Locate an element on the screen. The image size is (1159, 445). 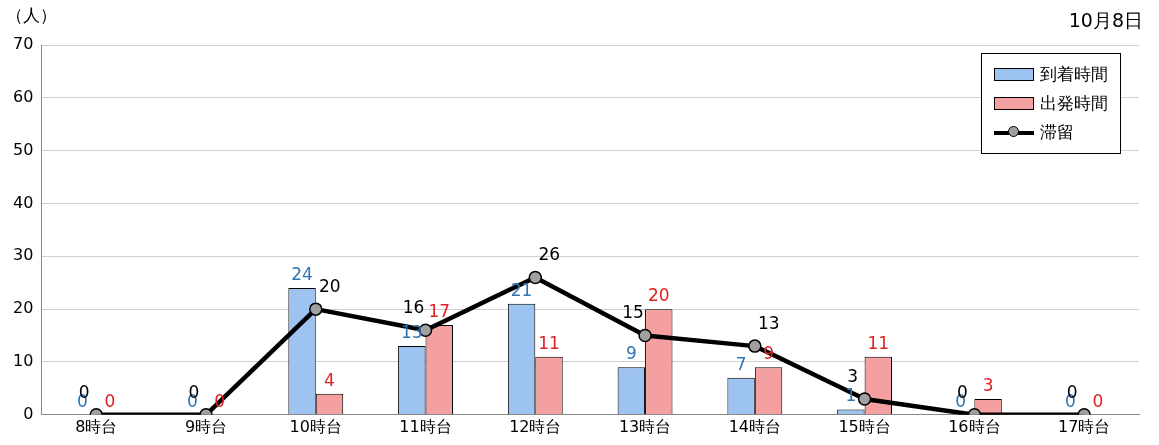
legend-label: 到着時間 is located at coordinates (1074, 74).